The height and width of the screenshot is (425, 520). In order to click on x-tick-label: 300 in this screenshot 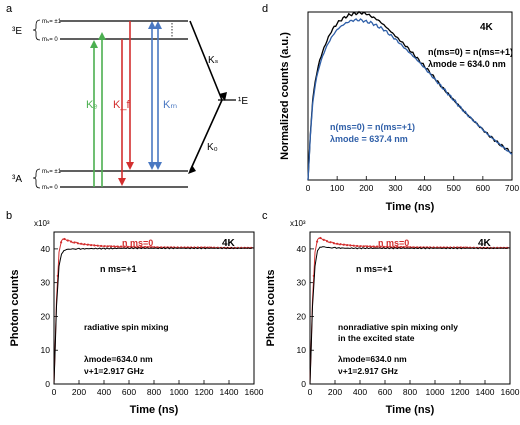, I will do `click(395, 188)`.